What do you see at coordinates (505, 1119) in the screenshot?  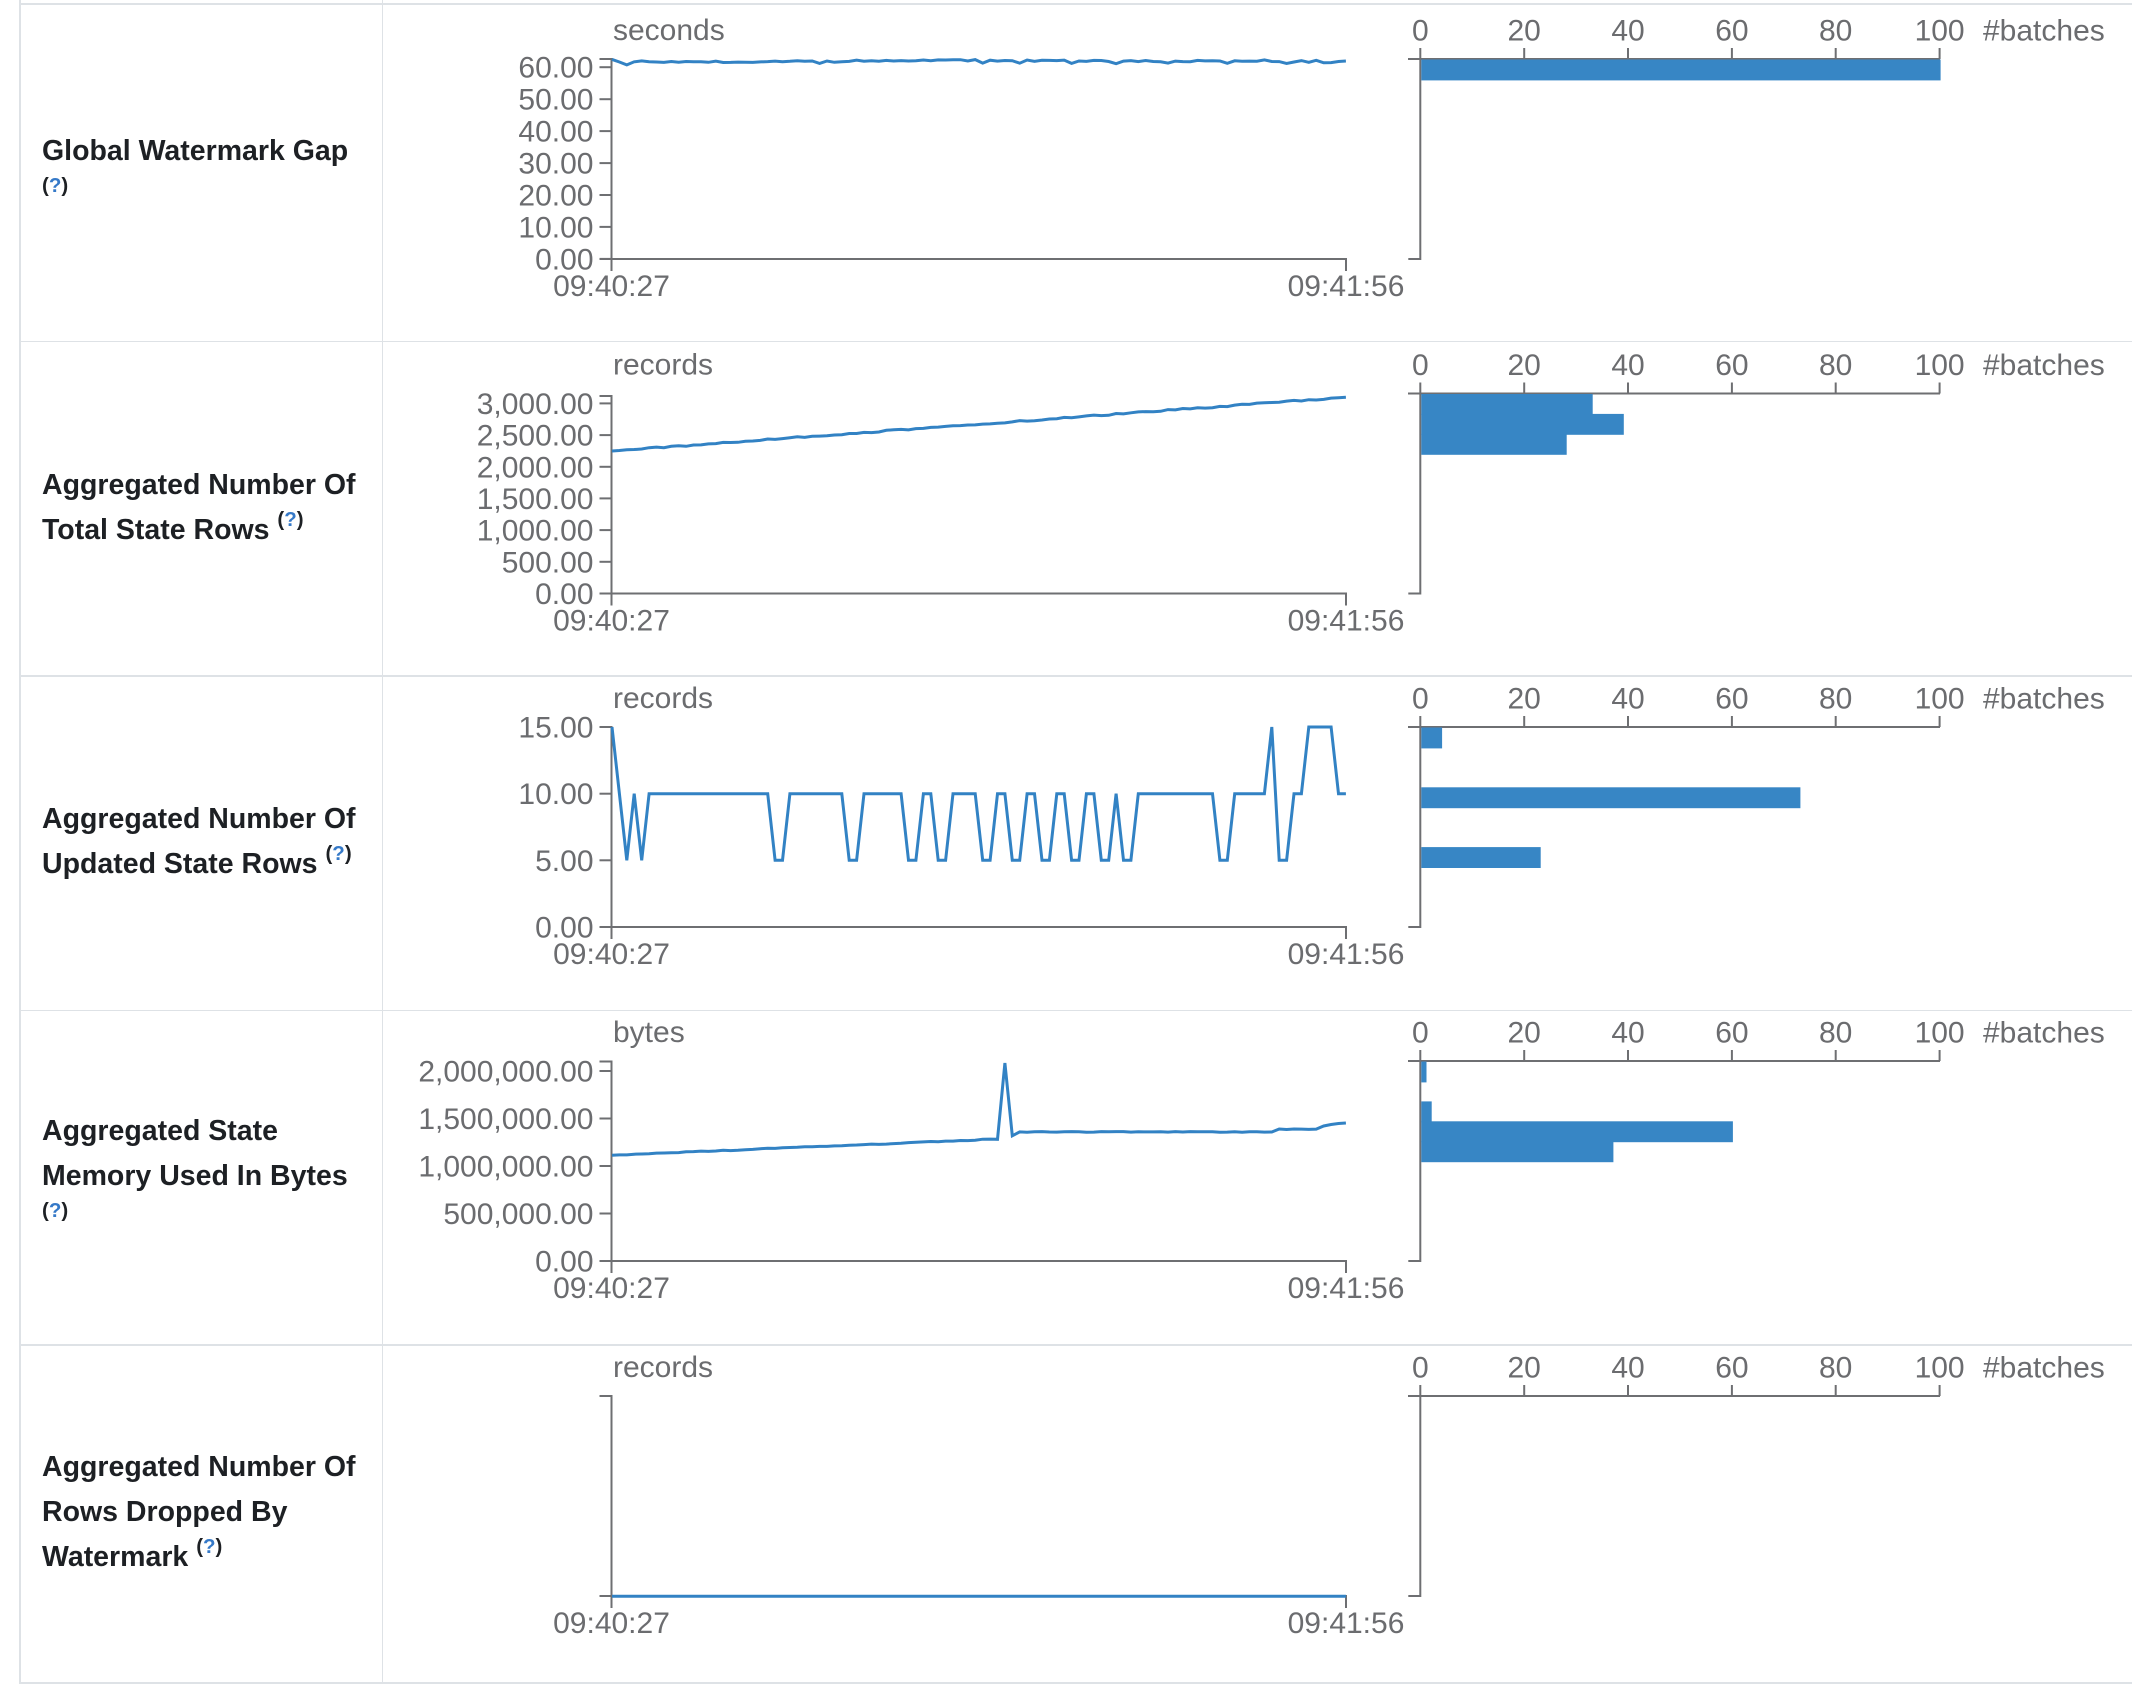 I see `svg-text: 1,500,000.00` at bounding box center [505, 1119].